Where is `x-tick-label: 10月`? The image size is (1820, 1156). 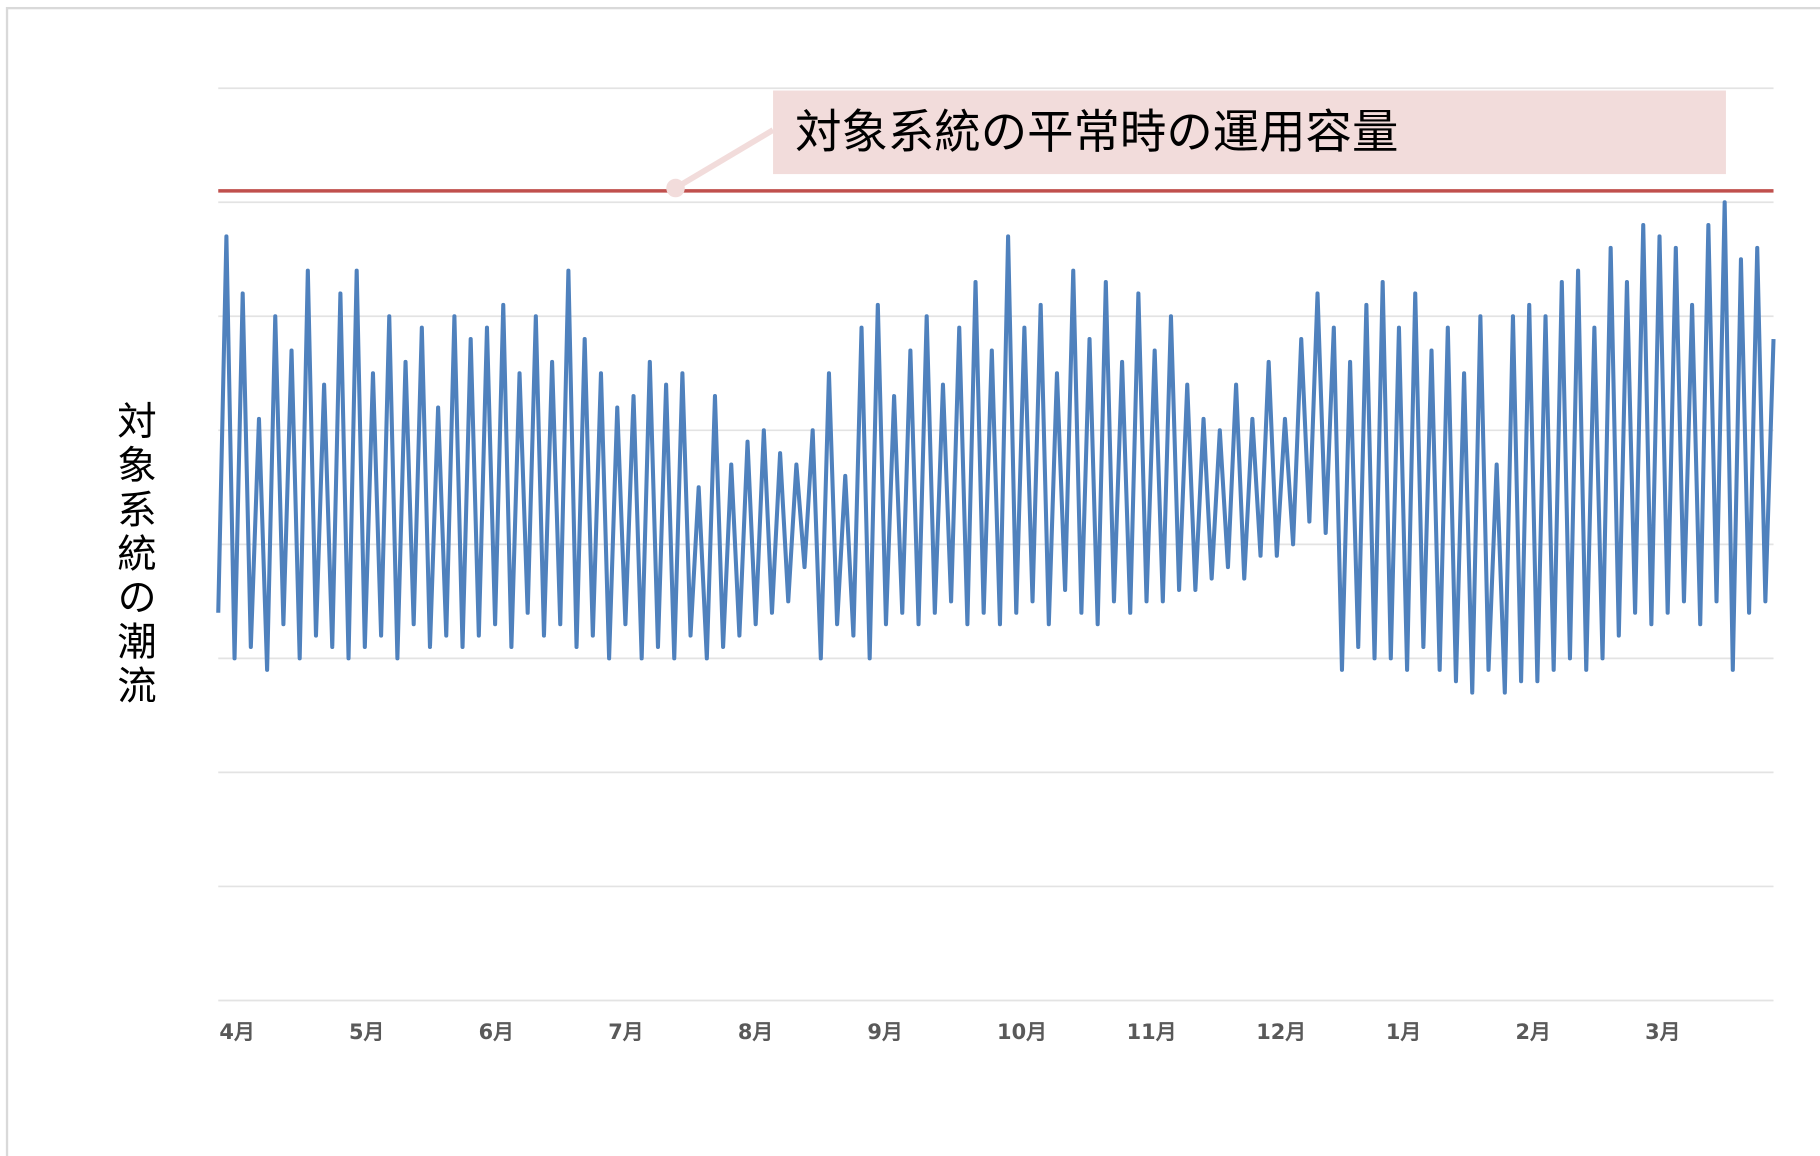 x-tick-label: 10月 is located at coordinates (1022, 1032).